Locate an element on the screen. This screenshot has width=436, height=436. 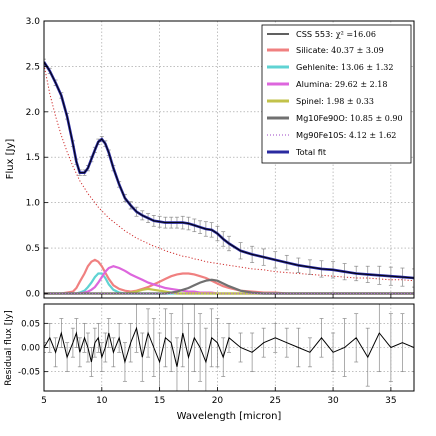
legend-text-spinel: Spinel: 1.98 ± 0.33 is located at coordinates (335, 101).